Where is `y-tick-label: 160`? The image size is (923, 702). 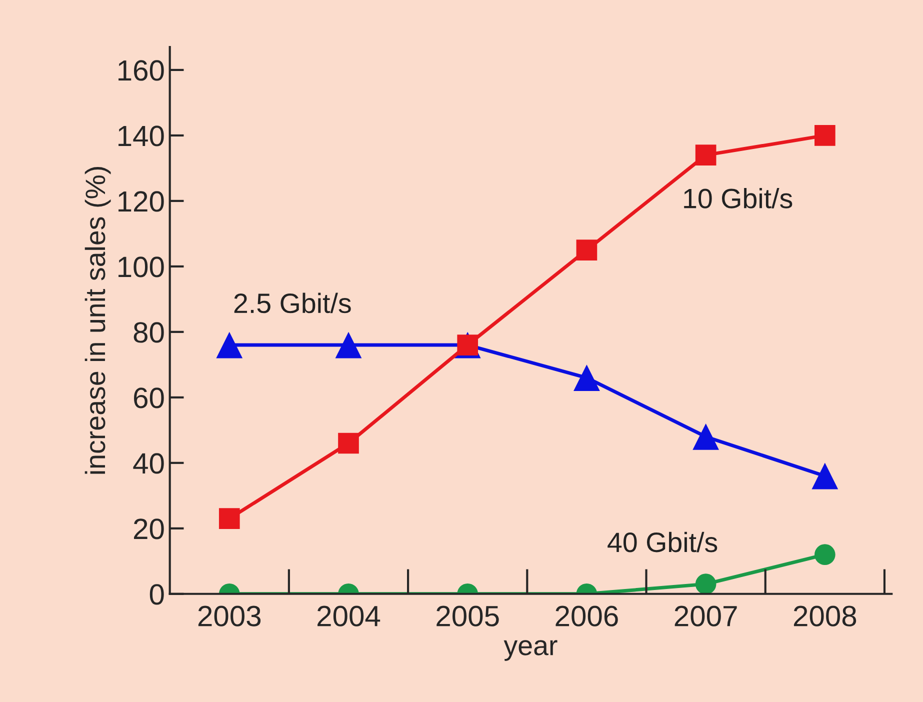
y-tick-label: 160 is located at coordinates (141, 70).